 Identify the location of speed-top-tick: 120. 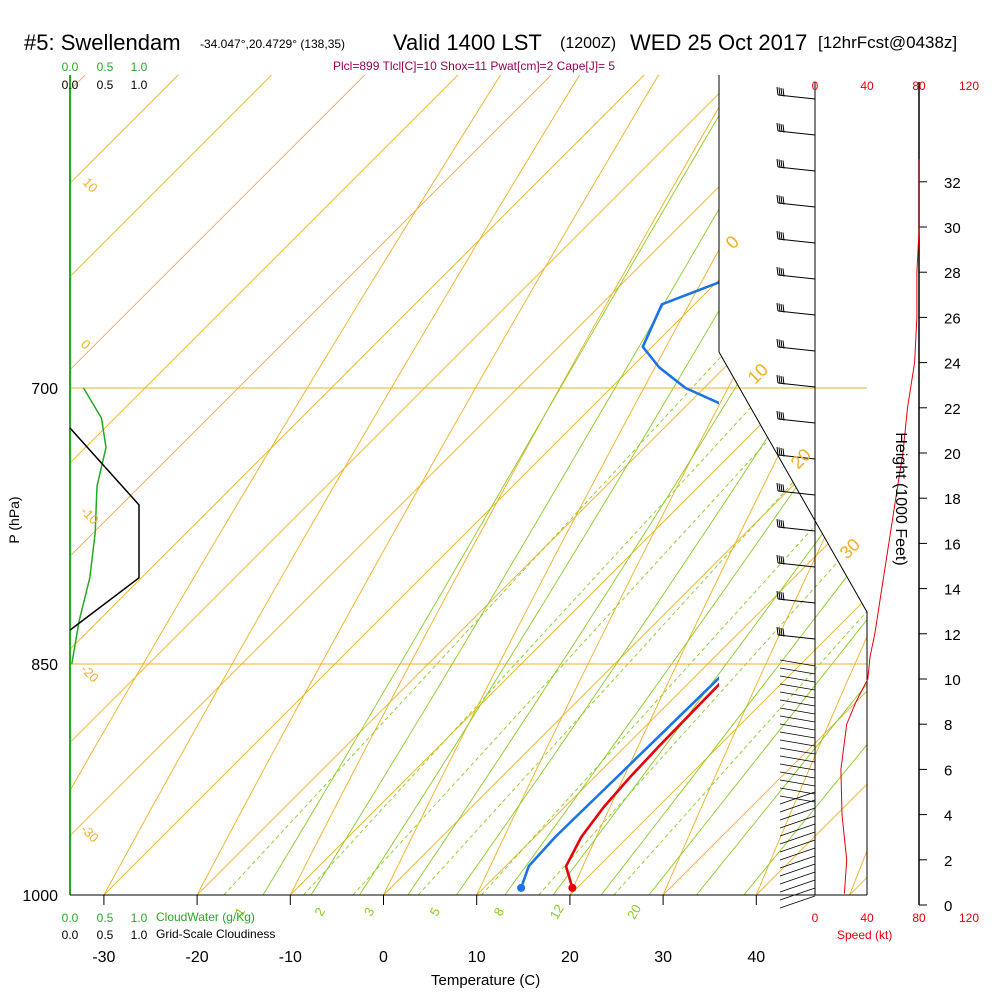
(969, 86).